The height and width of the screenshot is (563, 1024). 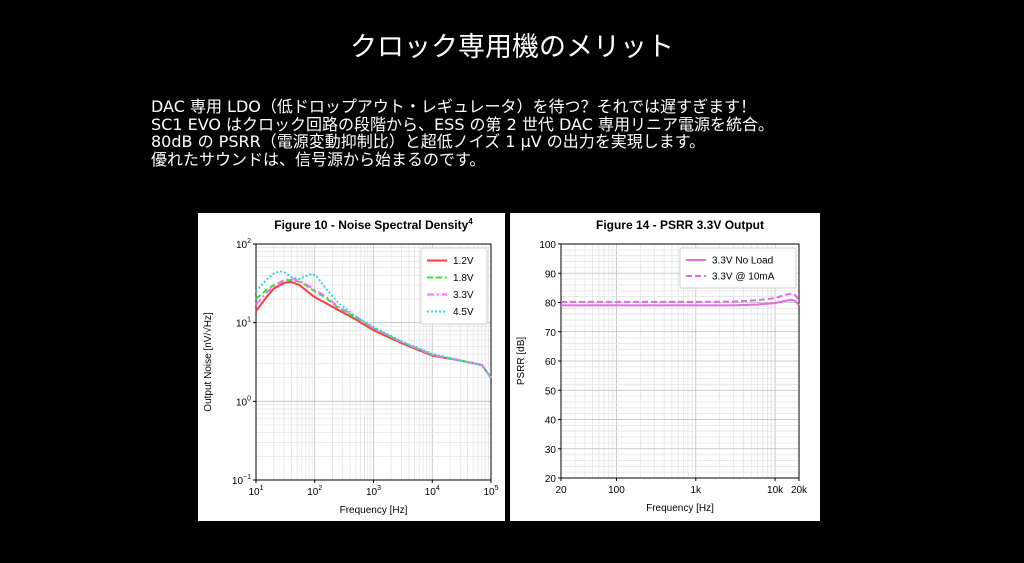 I want to click on y-tick-label: 20, so click(x=551, y=479).